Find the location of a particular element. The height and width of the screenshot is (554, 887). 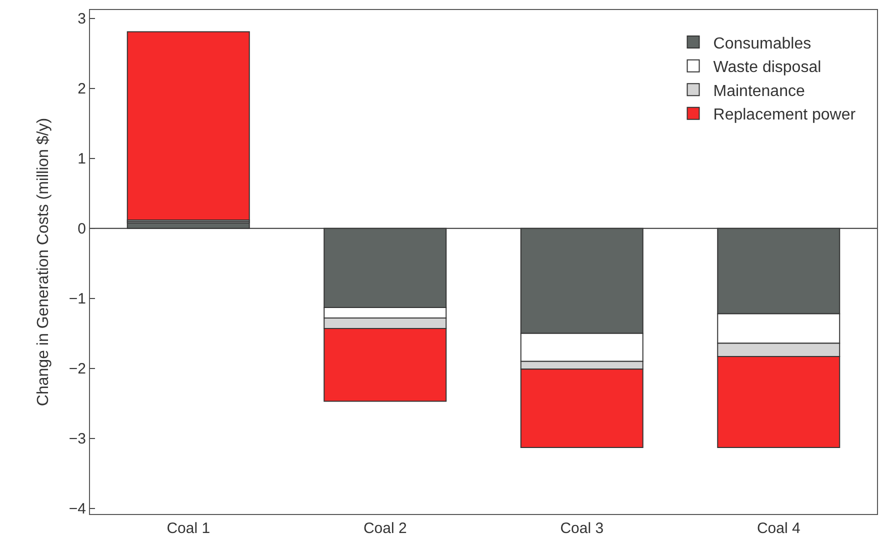

y-axis-title: Change in Generation Costs (million $/y) is located at coordinates (43, 262).